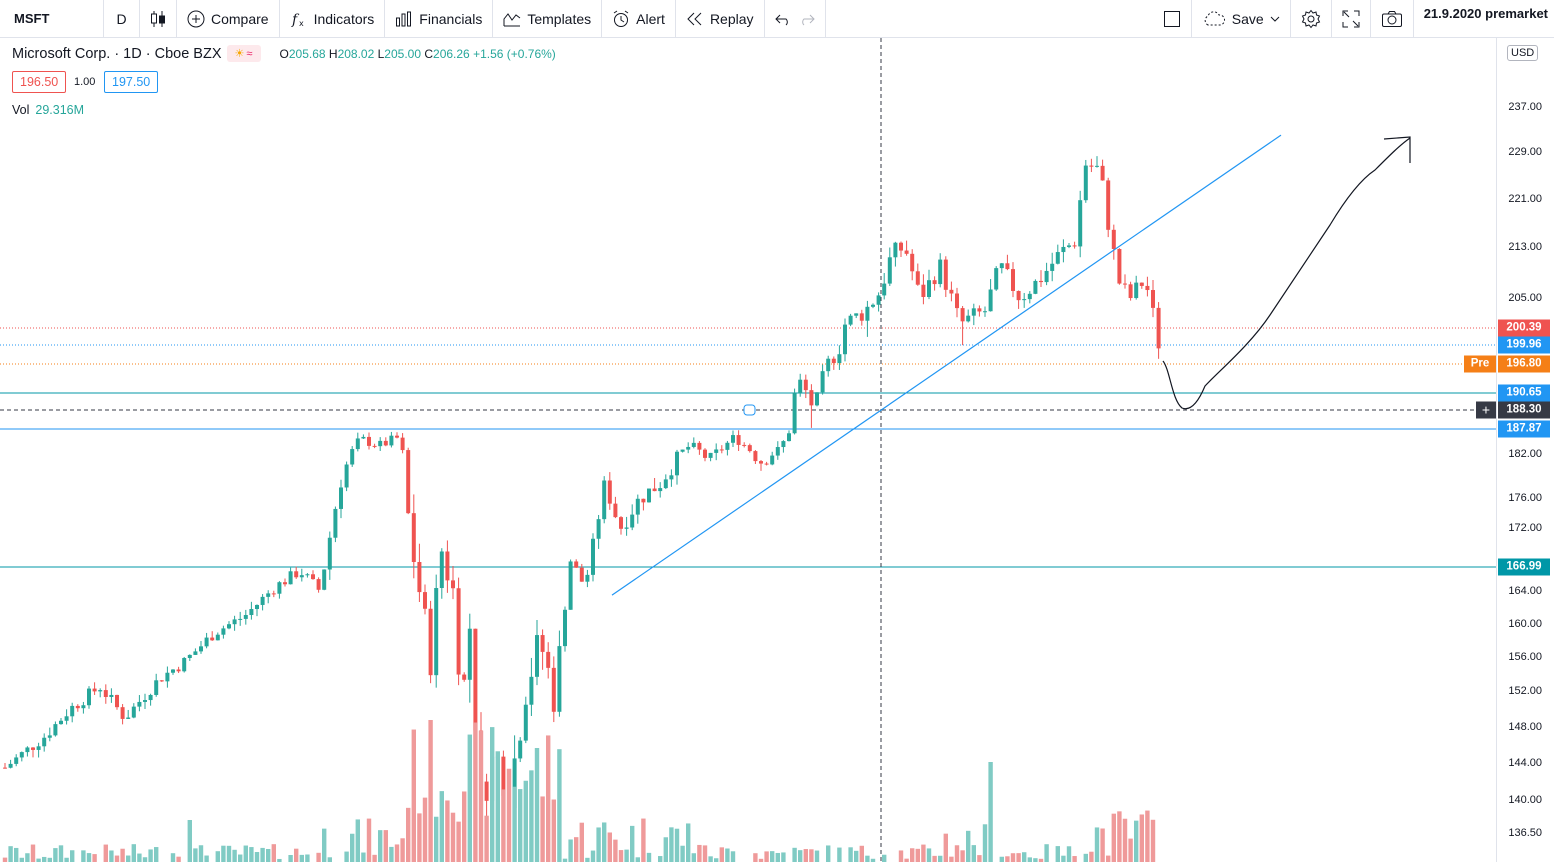 Image resolution: width=1554 pixels, height=862 pixels. Describe the element at coordinates (1524, 429) in the screenshot. I see `price-label: 187.87` at that location.